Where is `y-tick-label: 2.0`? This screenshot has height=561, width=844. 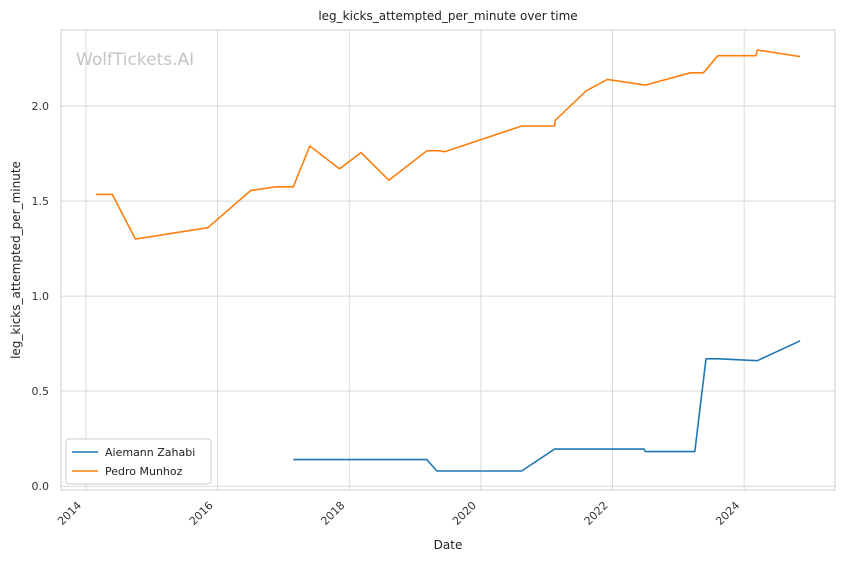
y-tick-label: 2.0 is located at coordinates (41, 106).